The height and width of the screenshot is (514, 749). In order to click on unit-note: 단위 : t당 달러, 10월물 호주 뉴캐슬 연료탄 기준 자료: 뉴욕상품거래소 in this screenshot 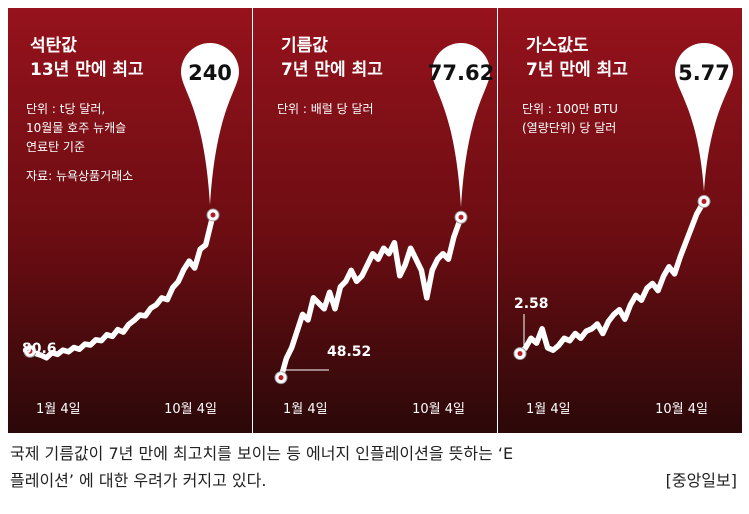, I will do `click(79, 143)`.